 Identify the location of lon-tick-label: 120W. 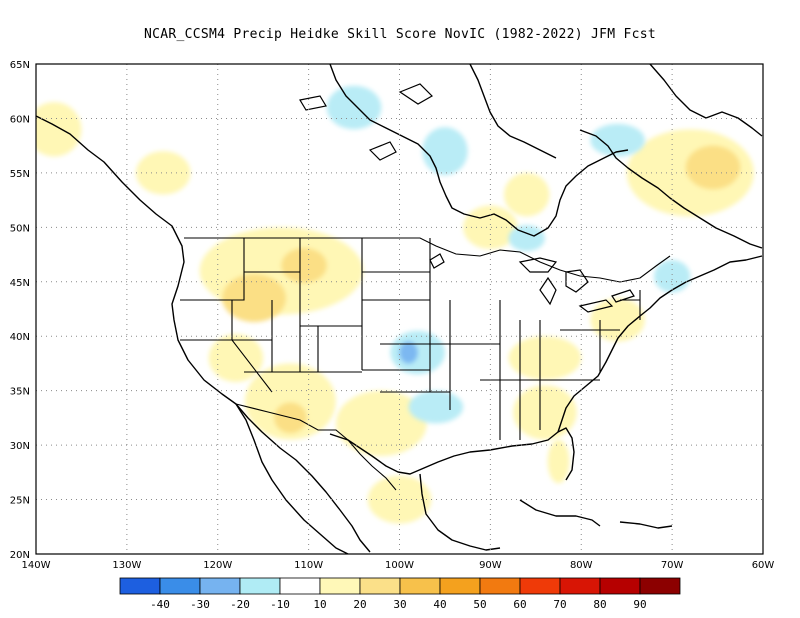
(217, 565).